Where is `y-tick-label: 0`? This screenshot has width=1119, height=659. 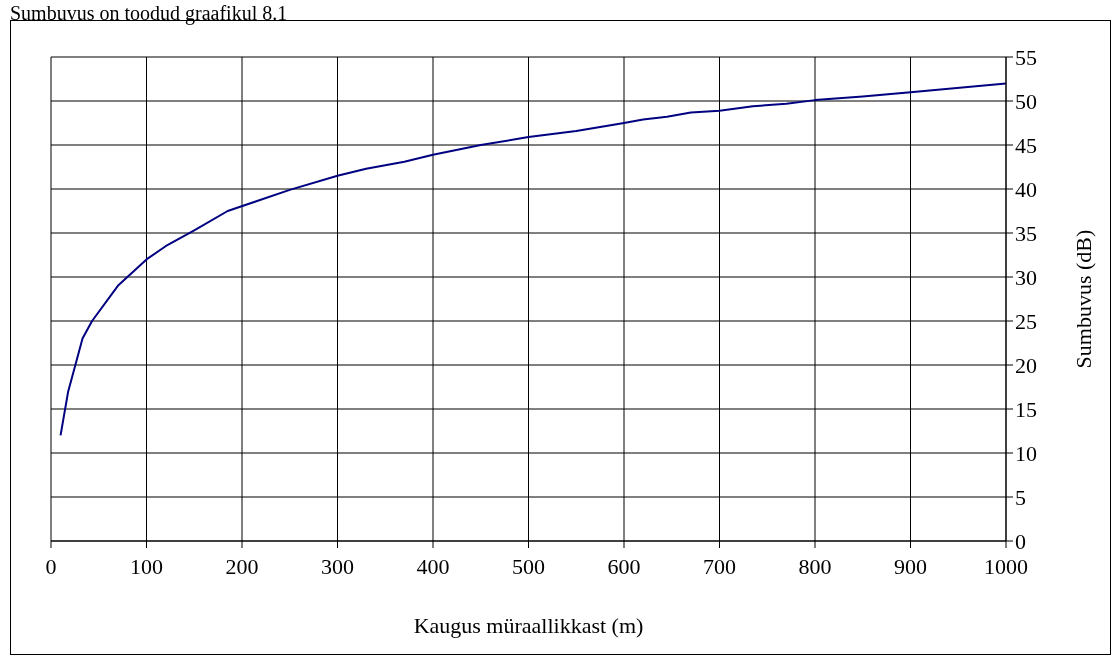 y-tick-label: 0 is located at coordinates (1020, 541).